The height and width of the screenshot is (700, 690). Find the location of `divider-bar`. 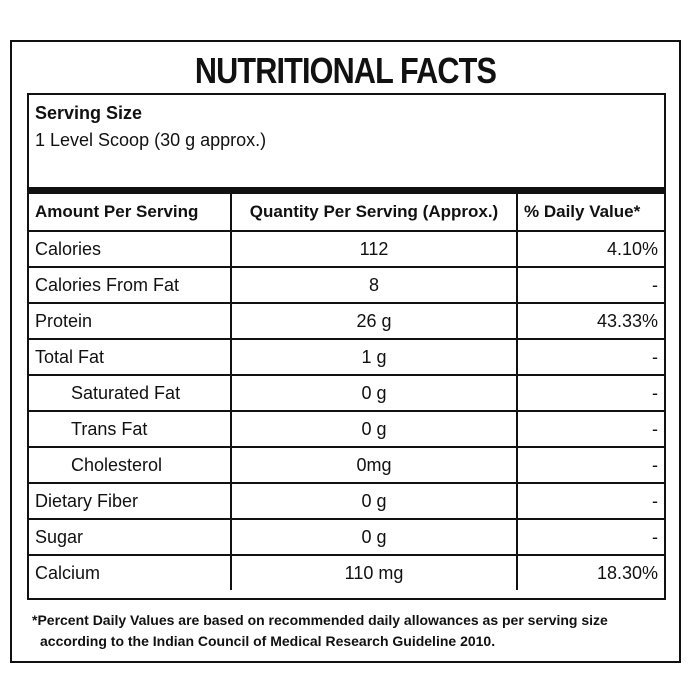

divider-bar is located at coordinates (346, 190).